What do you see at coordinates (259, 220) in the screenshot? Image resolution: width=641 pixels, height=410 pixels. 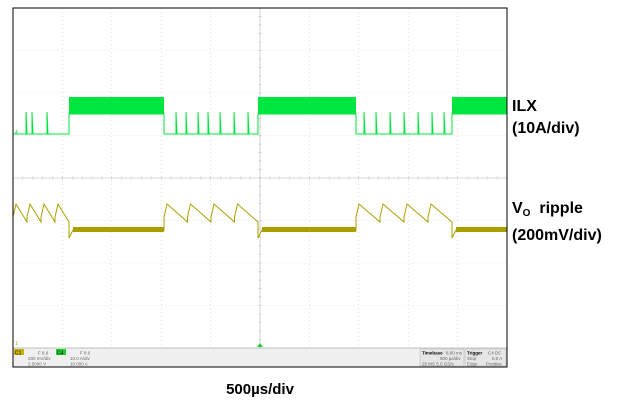 I see `vo-ripple-trace` at bounding box center [259, 220].